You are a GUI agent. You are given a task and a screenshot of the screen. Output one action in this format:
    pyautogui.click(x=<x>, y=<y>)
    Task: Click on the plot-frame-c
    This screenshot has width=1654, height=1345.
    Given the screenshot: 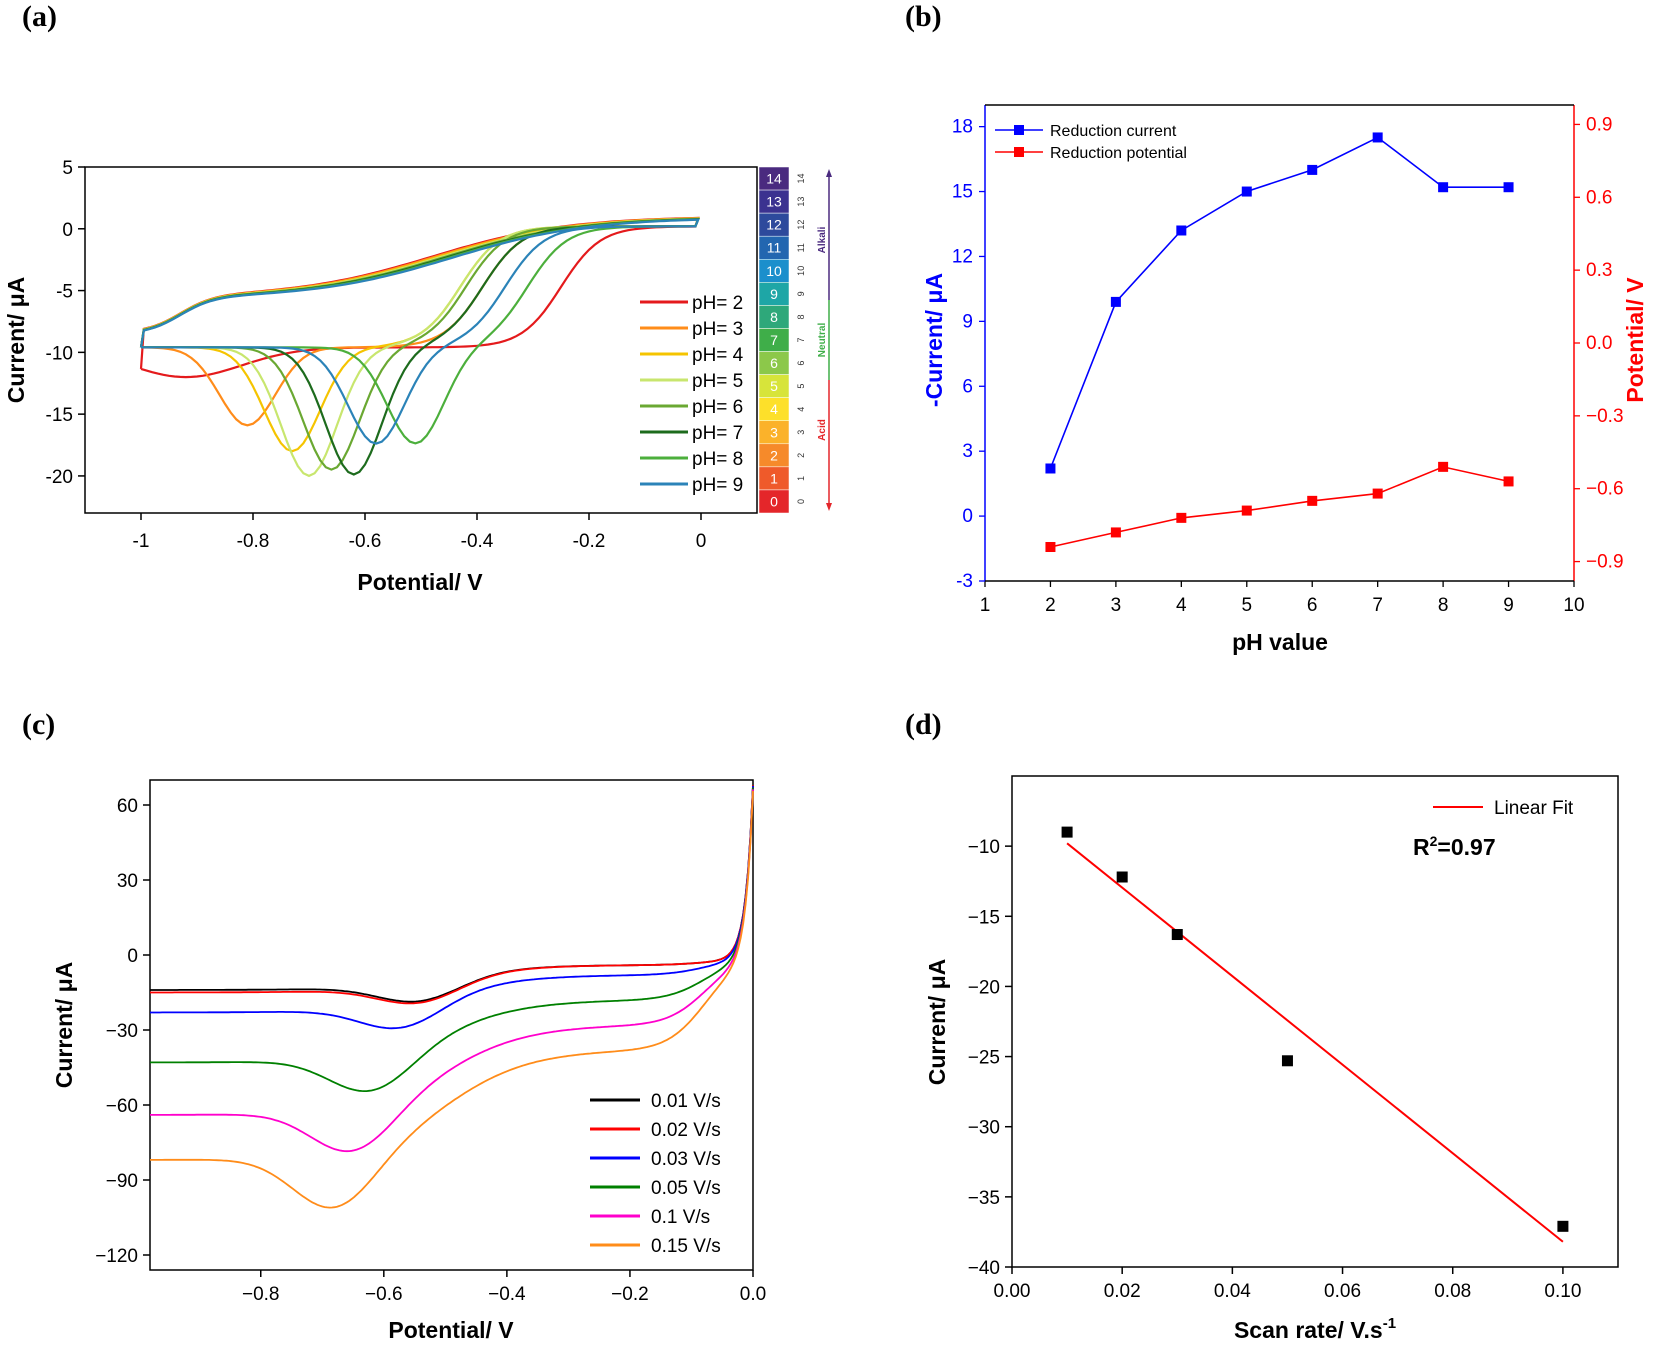 What is the action you would take?
    pyautogui.click(x=451, y=1025)
    